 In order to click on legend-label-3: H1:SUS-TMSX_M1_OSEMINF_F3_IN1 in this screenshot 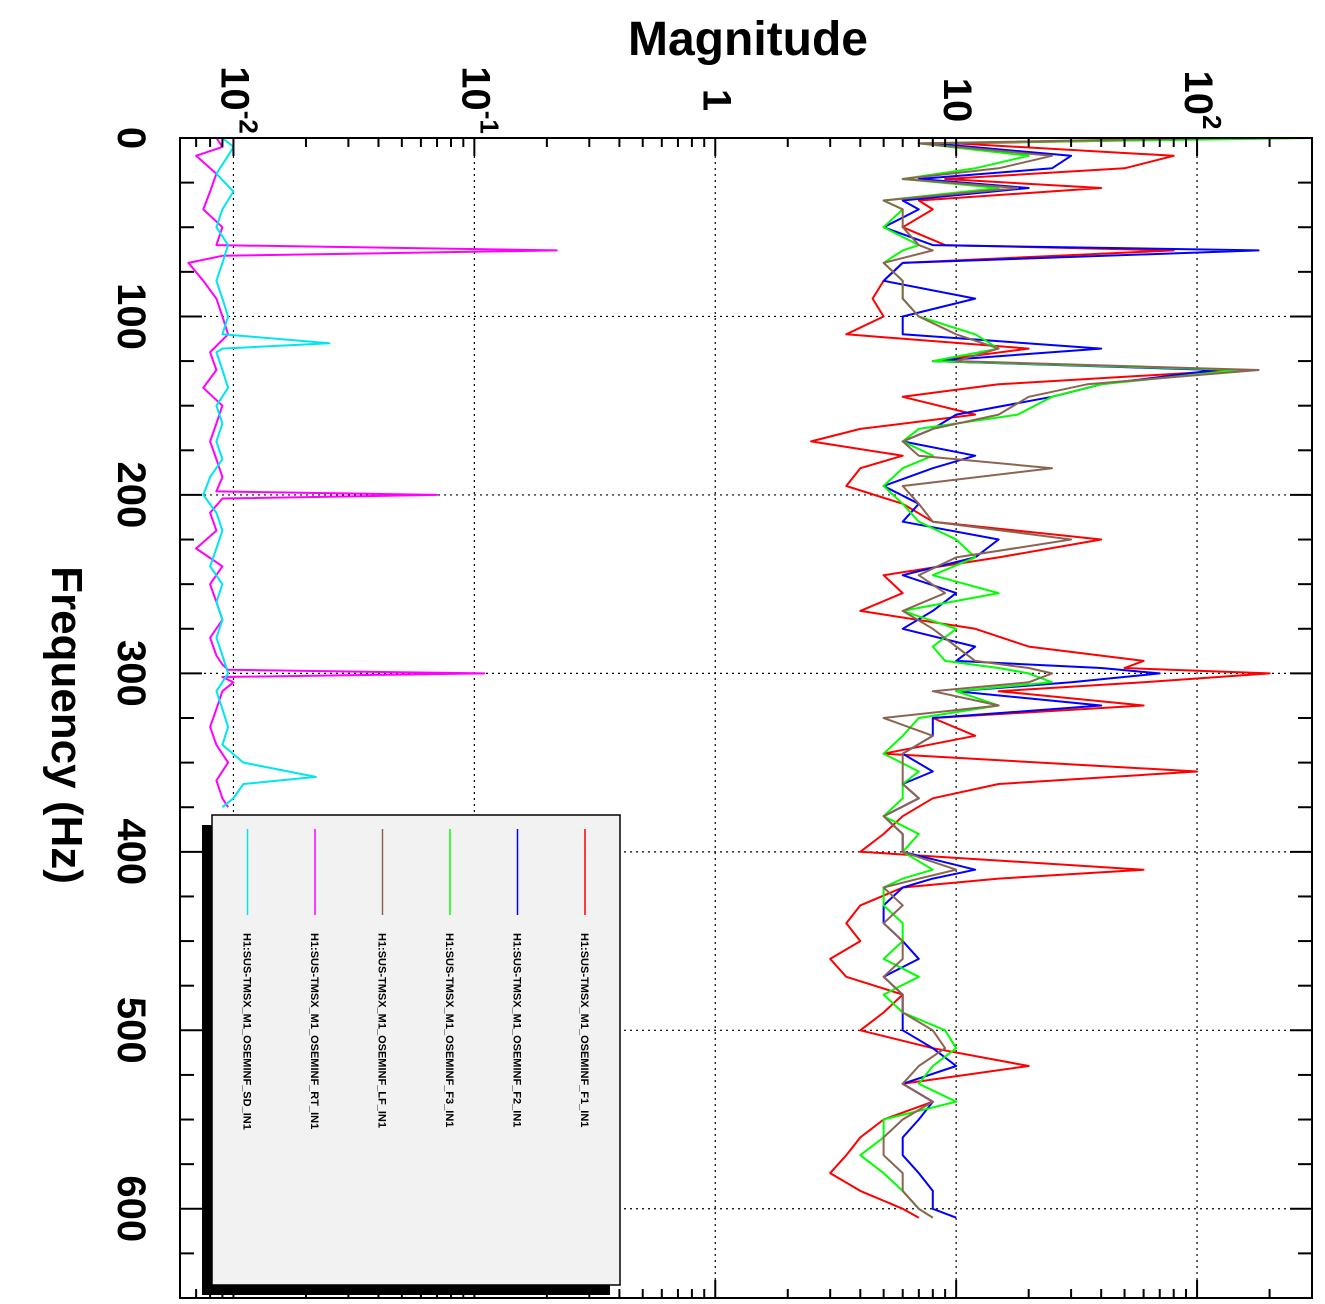, I will do `click(449, 1030)`.